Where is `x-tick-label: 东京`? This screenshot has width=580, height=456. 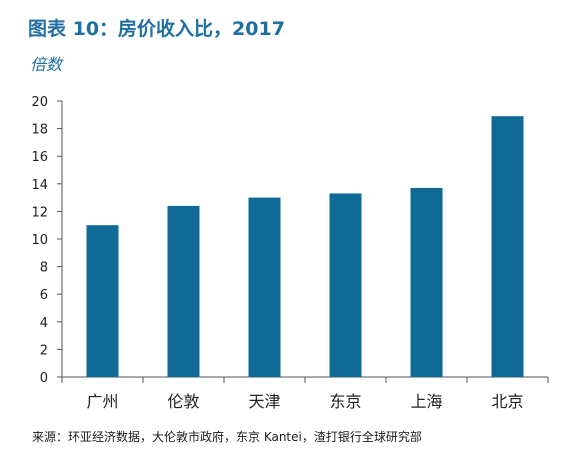 x-tick-label: 东京 is located at coordinates (345, 401).